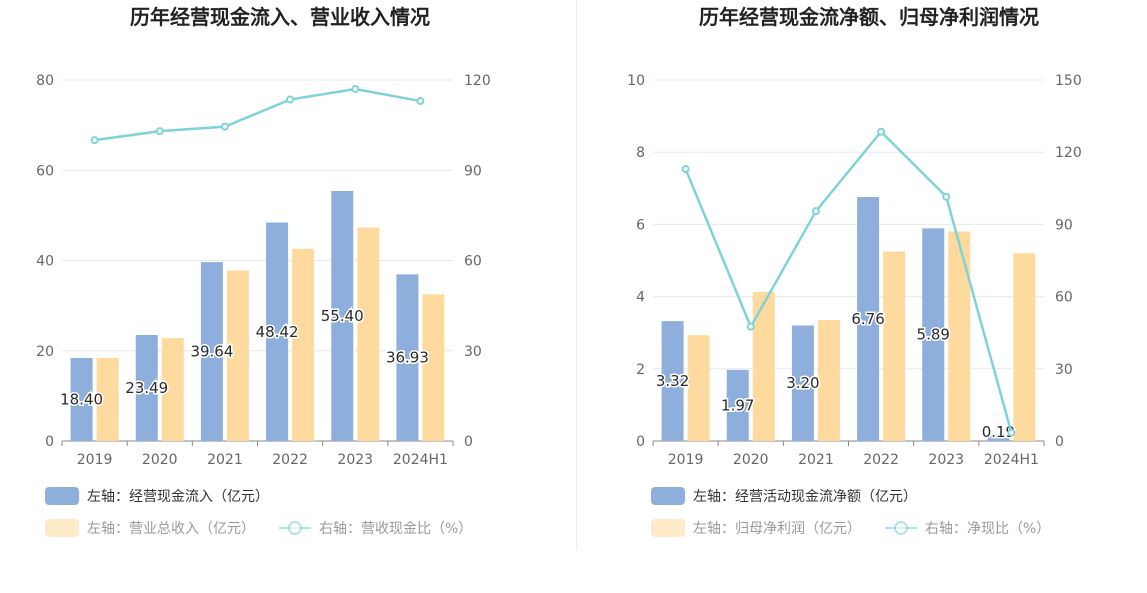 The height and width of the screenshot is (593, 1147). I want to click on data-label: 1.97, so click(737, 405).